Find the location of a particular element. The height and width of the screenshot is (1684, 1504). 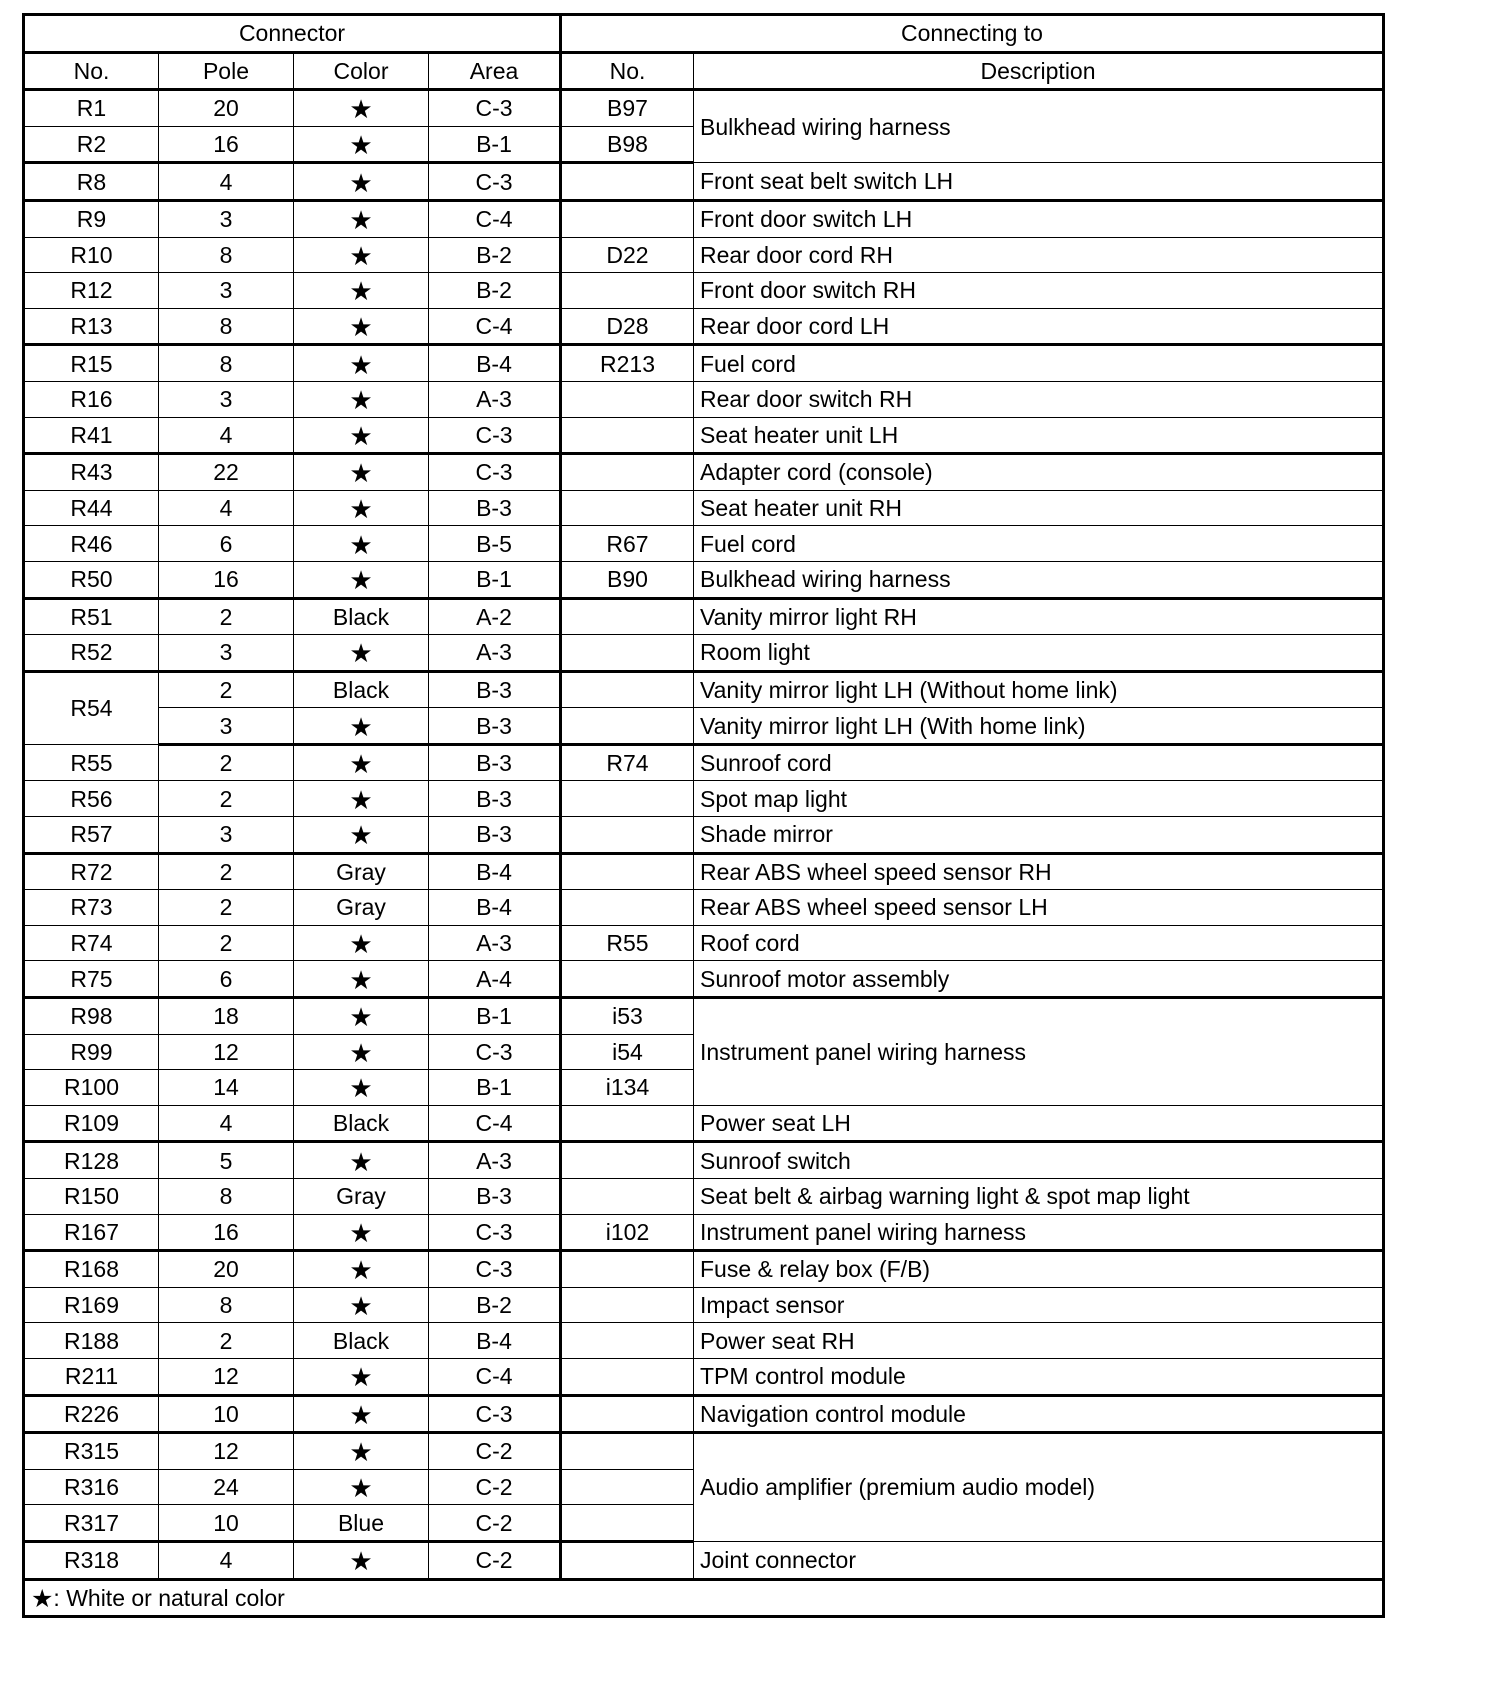

cell-description: Room light is located at coordinates (1038, 653).